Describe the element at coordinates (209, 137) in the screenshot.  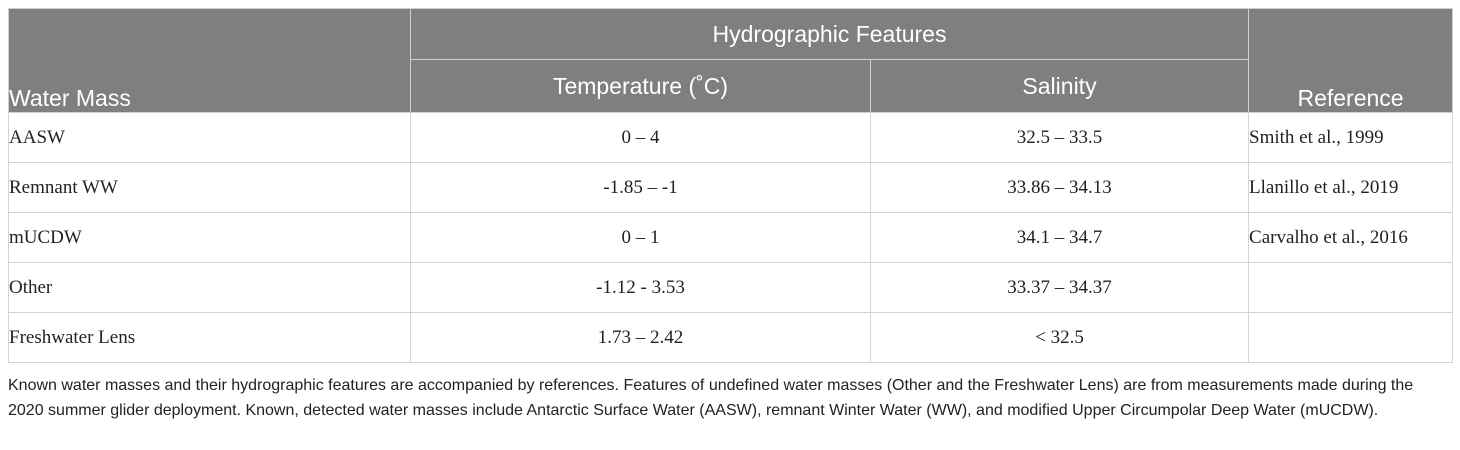
I see `cell-water-mass: AASW` at that location.